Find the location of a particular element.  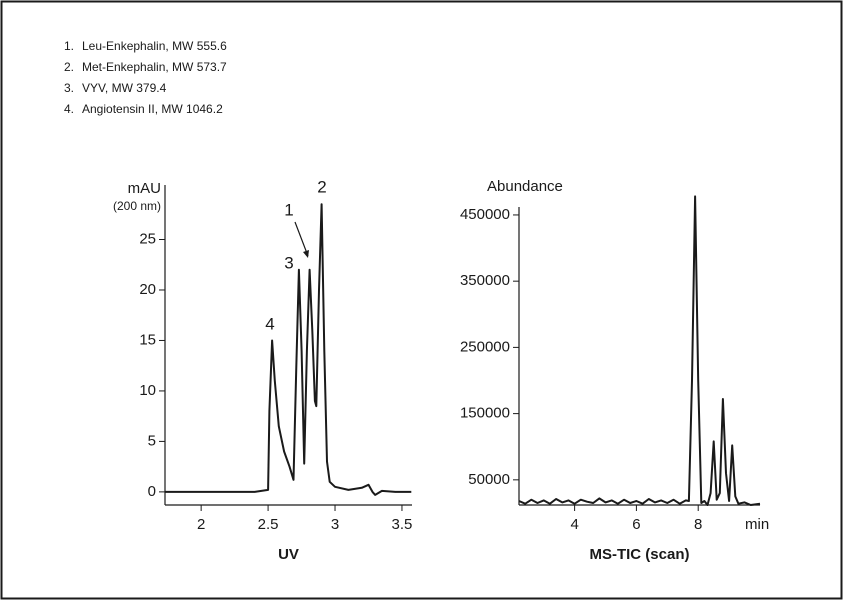

y-tick-label: 450000 is located at coordinates (485, 214).